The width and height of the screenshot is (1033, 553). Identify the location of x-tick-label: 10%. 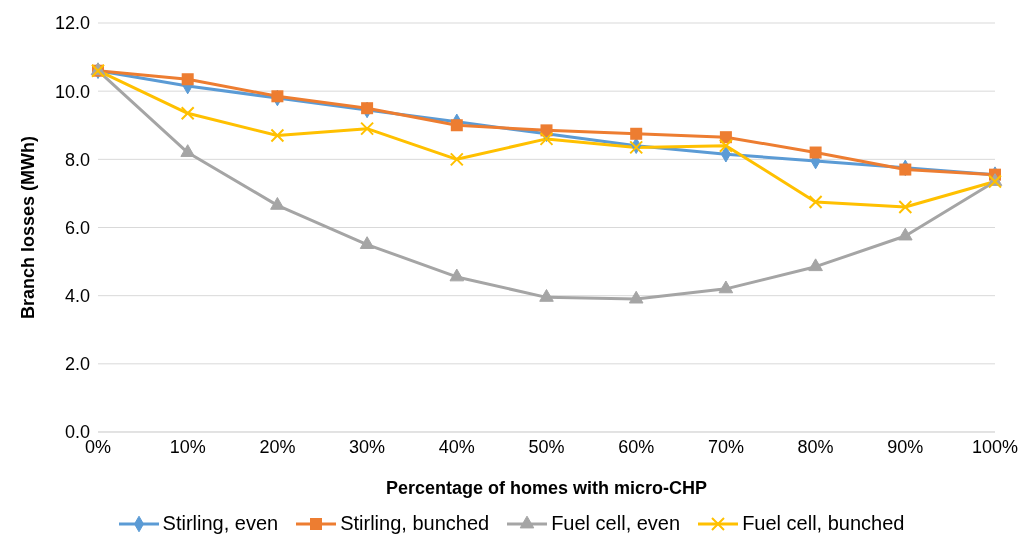
(187, 446).